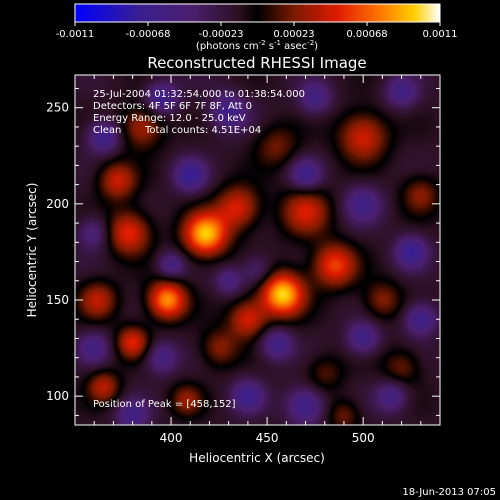 This screenshot has width=500, height=500. I want to click on colorbar-tick-label: 0.00023, so click(293, 34).